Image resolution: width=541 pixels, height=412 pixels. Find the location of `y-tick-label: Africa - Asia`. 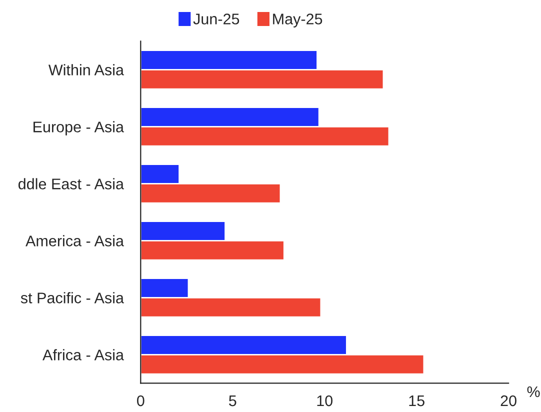

y-tick-label: Africa - Asia is located at coordinates (83, 354).